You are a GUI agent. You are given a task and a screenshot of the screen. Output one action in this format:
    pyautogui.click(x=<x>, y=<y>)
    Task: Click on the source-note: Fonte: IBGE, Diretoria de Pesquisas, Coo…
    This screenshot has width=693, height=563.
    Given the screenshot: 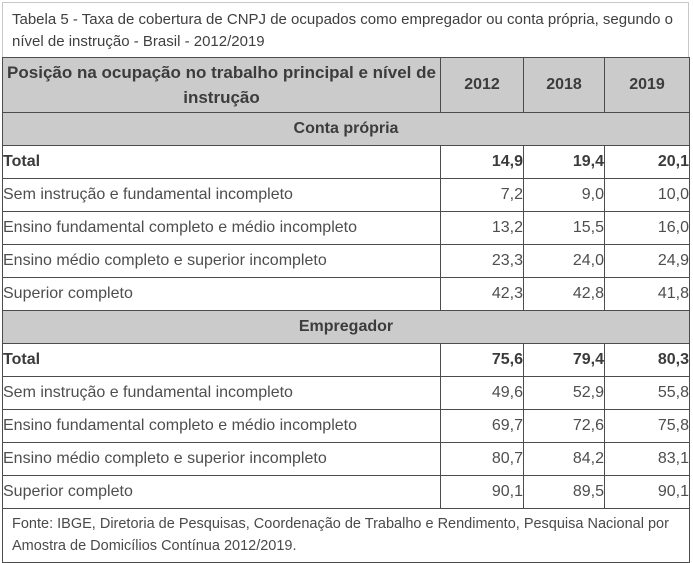 What is the action you would take?
    pyautogui.click(x=346, y=535)
    